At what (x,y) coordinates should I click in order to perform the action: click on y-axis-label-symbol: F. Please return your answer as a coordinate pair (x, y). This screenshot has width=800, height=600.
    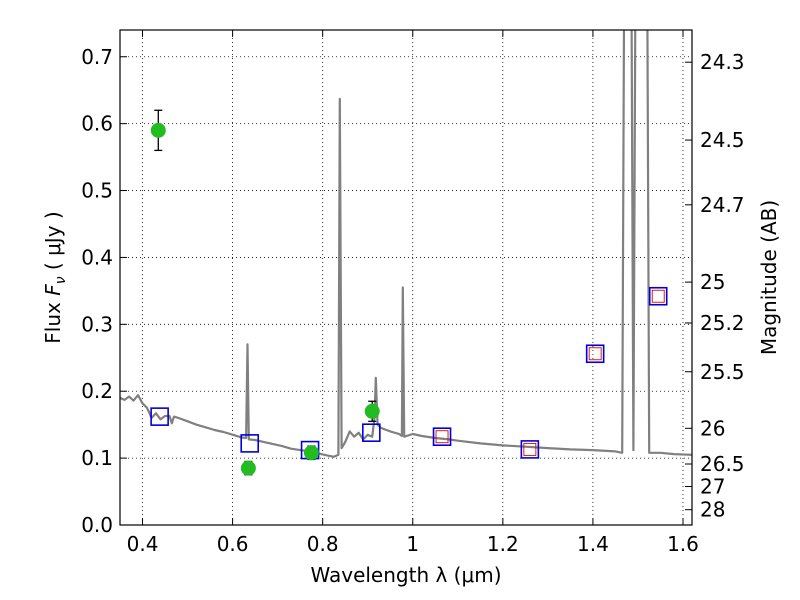
    Looking at the image, I should click on (53, 290).